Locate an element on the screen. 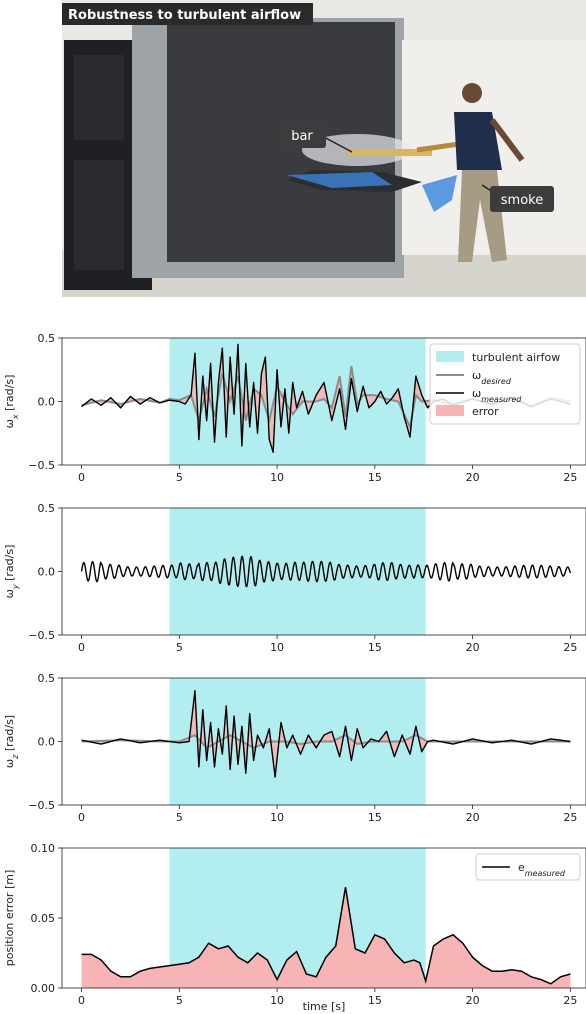  photo-title: Robustness to turbulent airflow is located at coordinates (184, 15).